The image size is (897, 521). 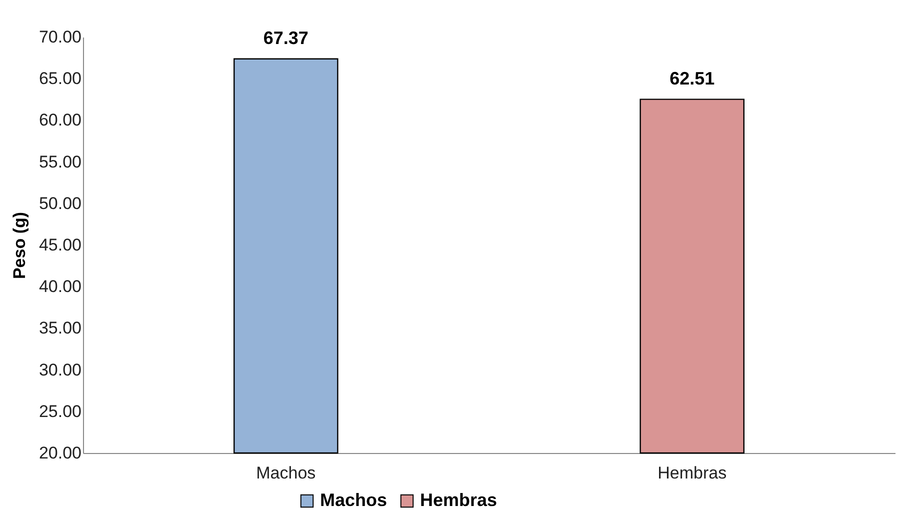 What do you see at coordinates (60, 203) in the screenshot?
I see `y-tick-label: 50.00` at bounding box center [60, 203].